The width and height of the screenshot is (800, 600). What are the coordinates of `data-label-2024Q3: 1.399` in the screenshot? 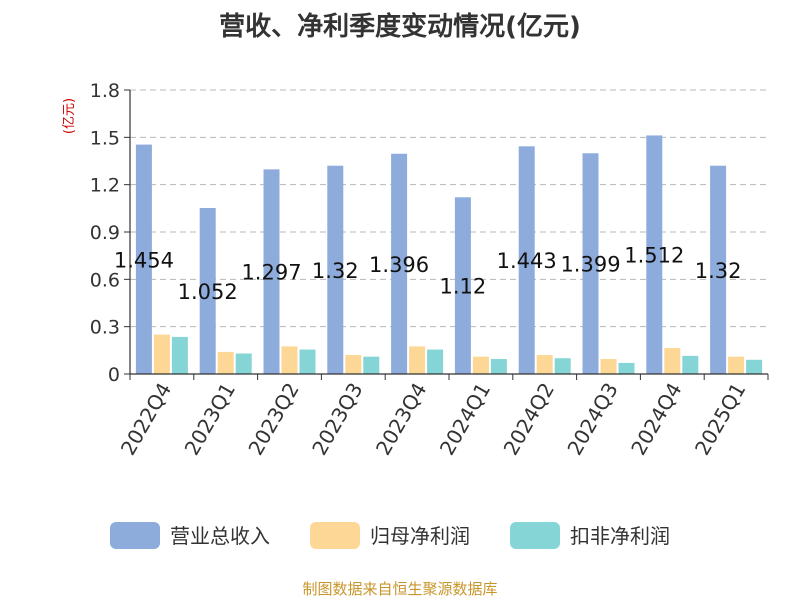 It's located at (590, 265).